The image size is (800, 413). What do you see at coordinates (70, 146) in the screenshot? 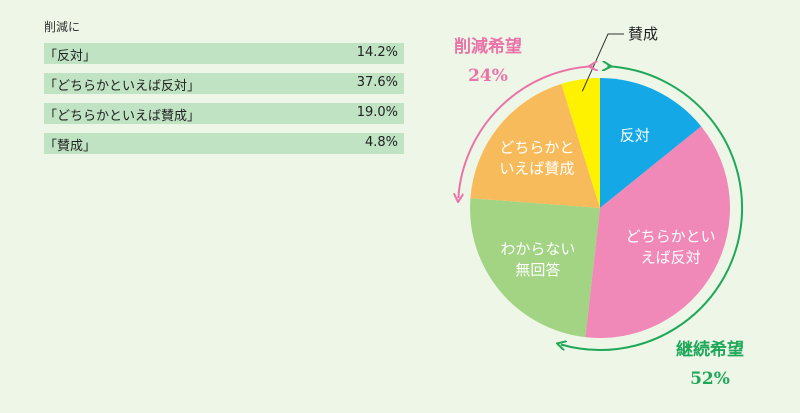
I see `table-row-label: 「賛成」` at bounding box center [70, 146].